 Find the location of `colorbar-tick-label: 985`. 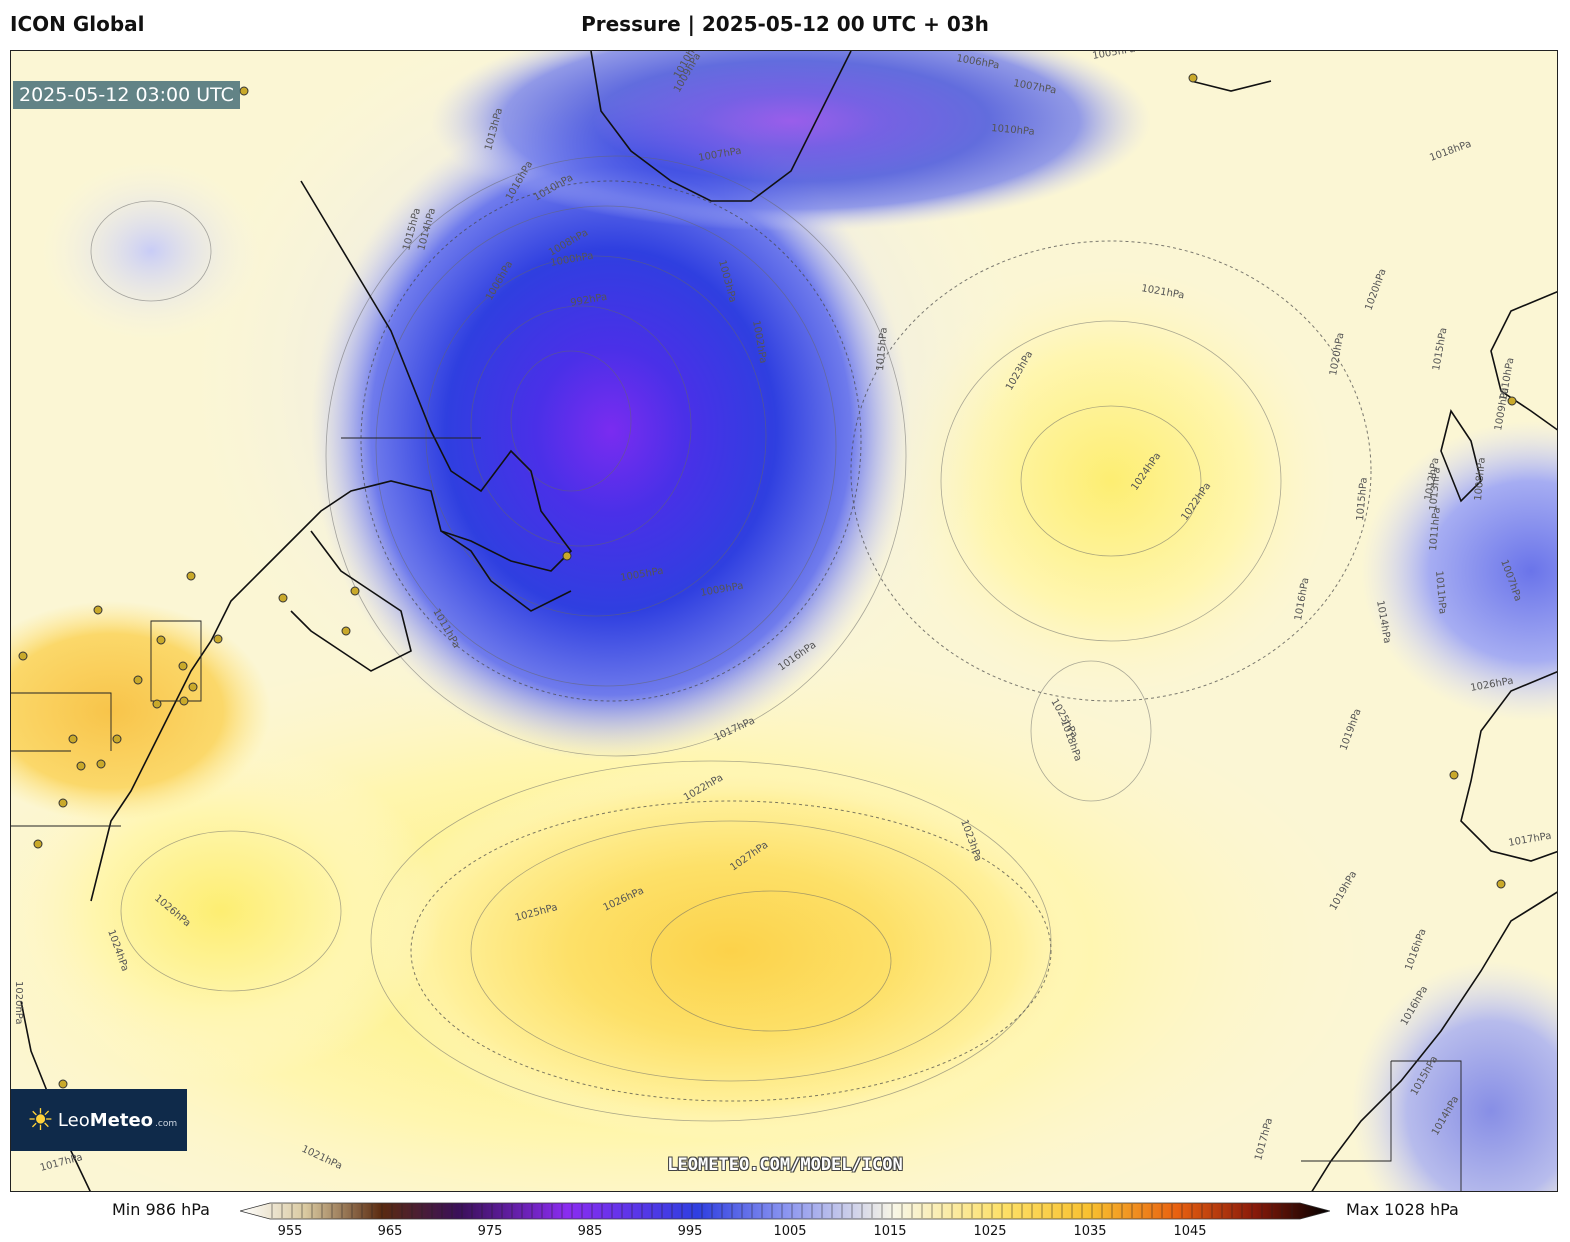

colorbar-tick-label: 985 is located at coordinates (590, 1231).